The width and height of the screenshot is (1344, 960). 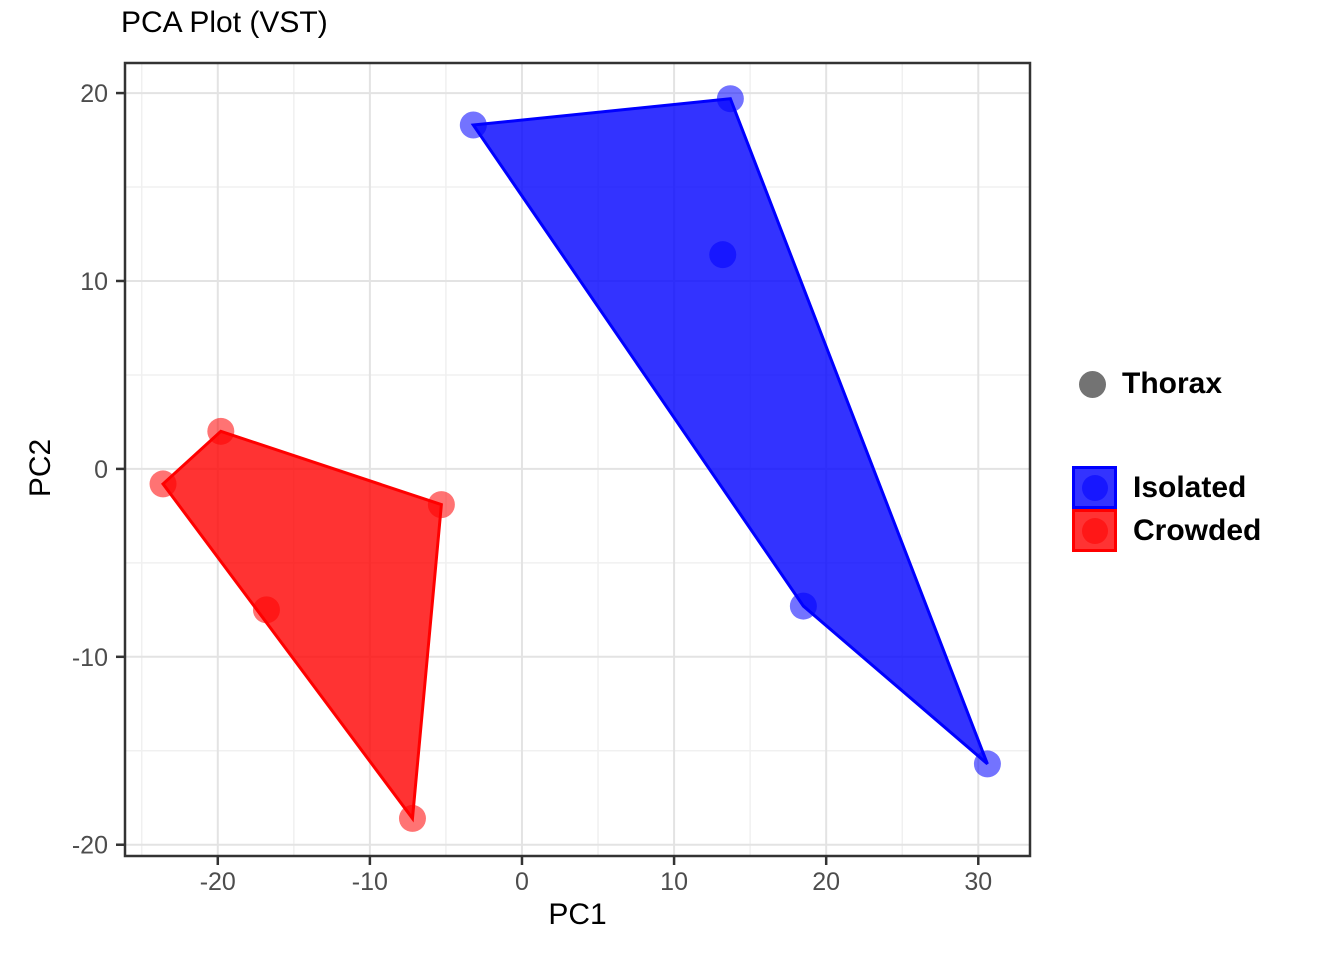 What do you see at coordinates (1166, 459) in the screenshot?
I see `legend: Thorax Isolated Crowded` at bounding box center [1166, 459].